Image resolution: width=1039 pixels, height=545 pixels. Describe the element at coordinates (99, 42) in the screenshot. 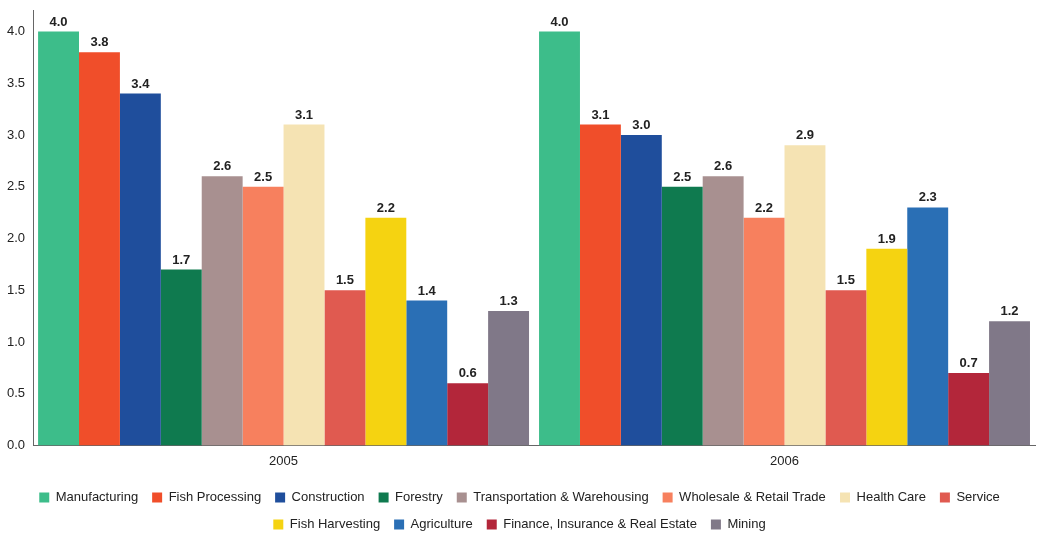

I see `data-label: 3.8` at that location.